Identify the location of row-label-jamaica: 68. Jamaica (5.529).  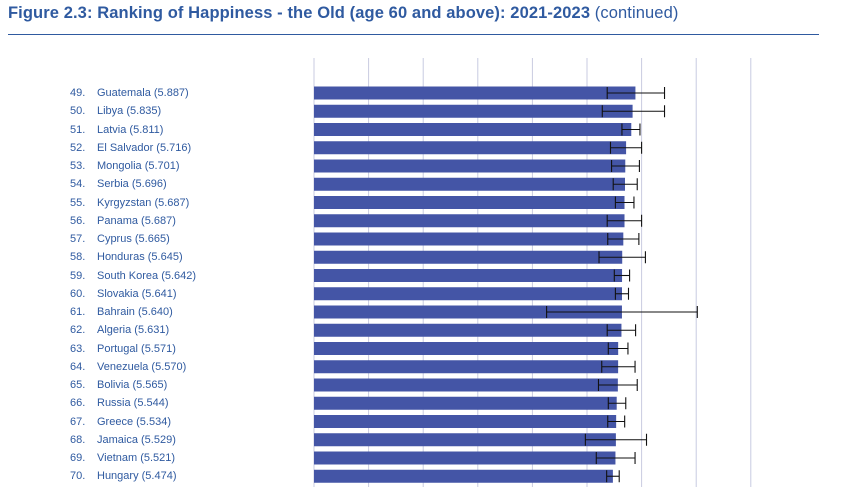
(123, 440).